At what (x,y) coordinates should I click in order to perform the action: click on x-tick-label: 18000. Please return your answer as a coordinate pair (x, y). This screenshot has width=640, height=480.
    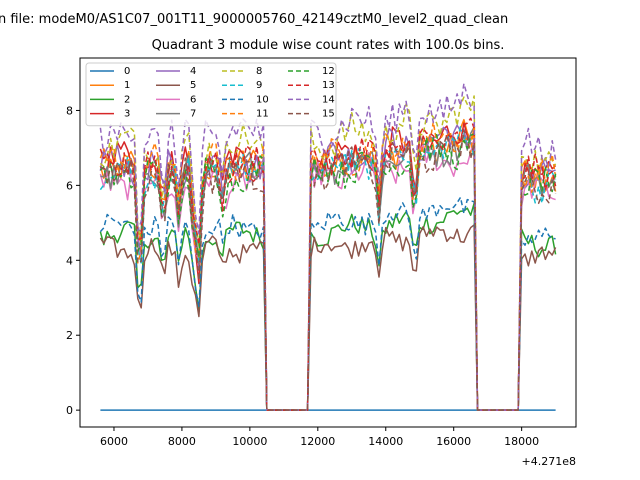
    Looking at the image, I should click on (521, 441).